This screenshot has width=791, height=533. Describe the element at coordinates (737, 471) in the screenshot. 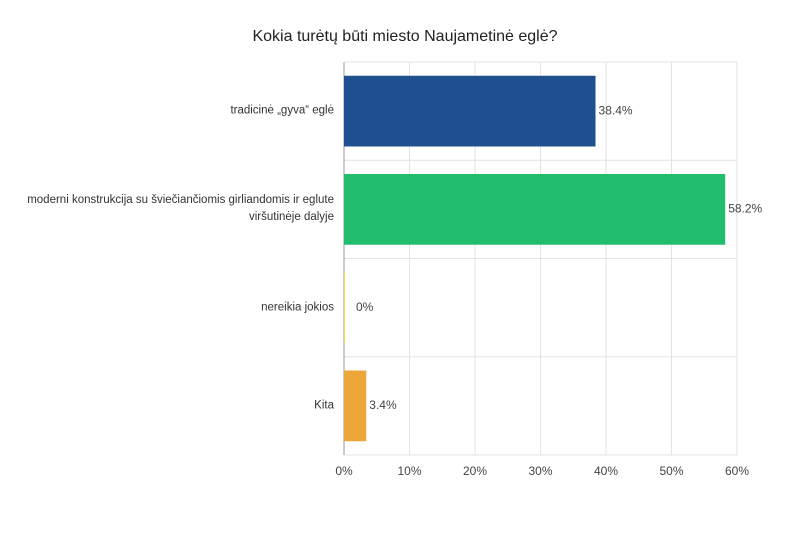

I see `x-tick-label: 60%` at that location.